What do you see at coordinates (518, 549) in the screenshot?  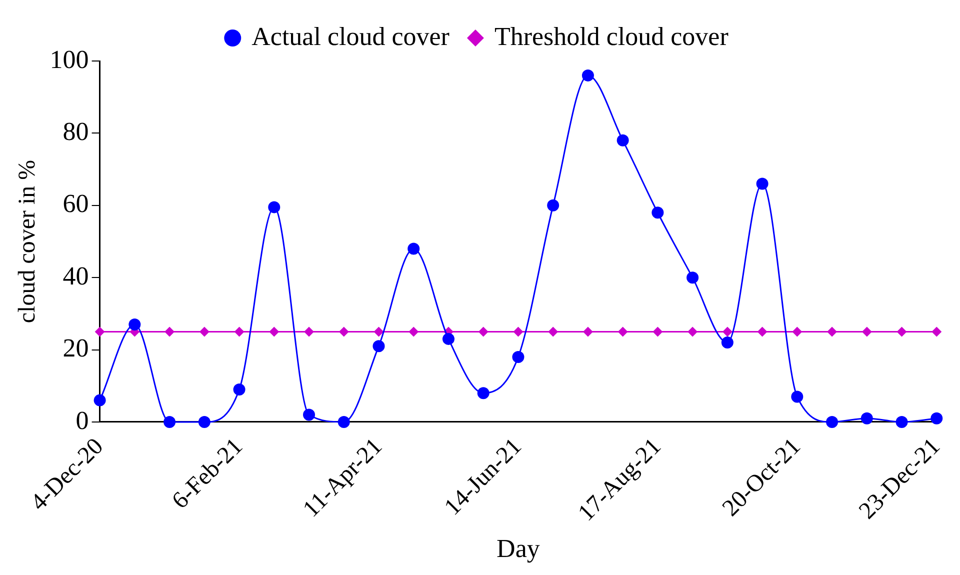 I see `x-axis-title: Day` at bounding box center [518, 549].